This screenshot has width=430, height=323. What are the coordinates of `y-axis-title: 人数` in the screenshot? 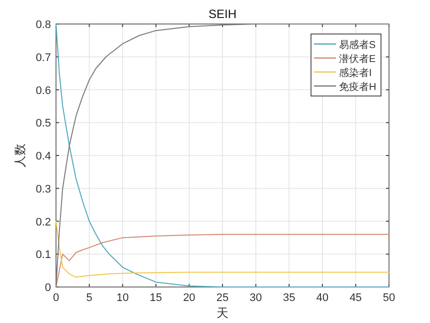 It's located at (20, 156).